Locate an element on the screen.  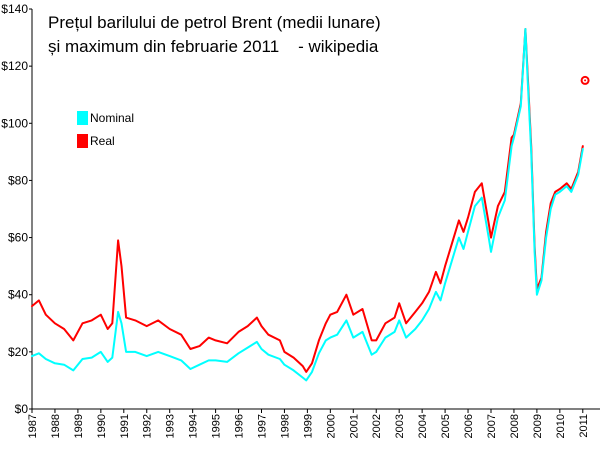
x-tick-label: 1998 is located at coordinates (285, 426).